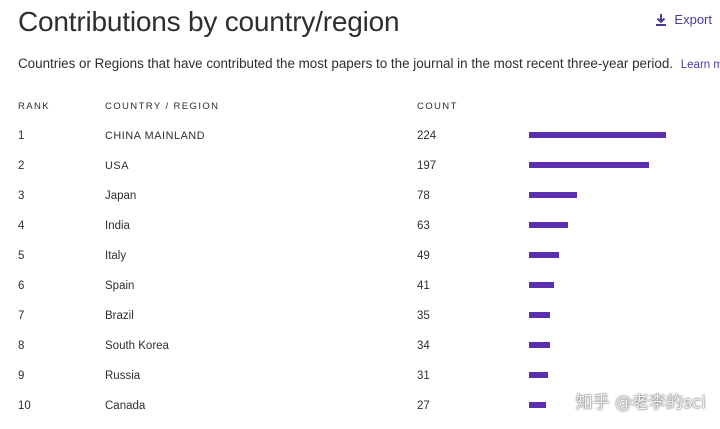 The height and width of the screenshot is (429, 720). I want to click on count-cell: 27, so click(423, 406).